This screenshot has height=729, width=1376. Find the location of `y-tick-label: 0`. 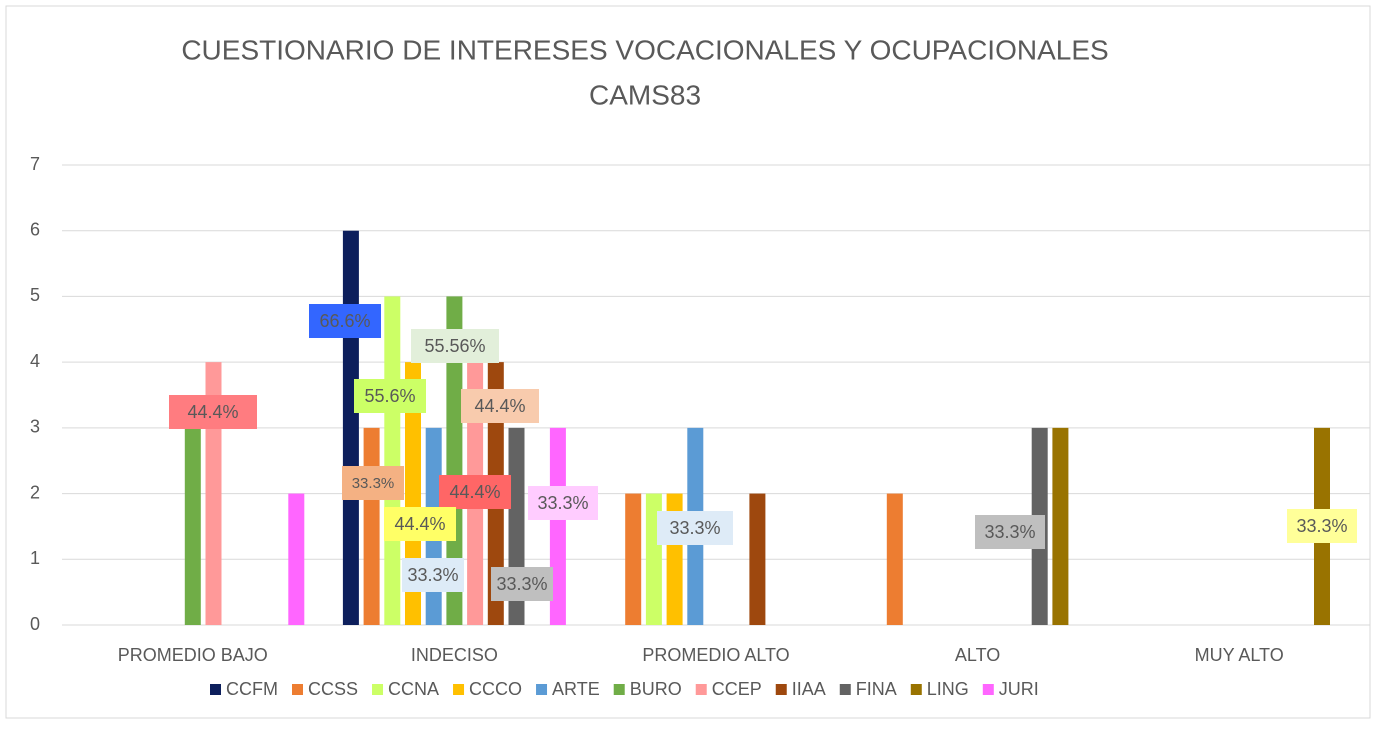

y-tick-label: 0 is located at coordinates (35, 624).